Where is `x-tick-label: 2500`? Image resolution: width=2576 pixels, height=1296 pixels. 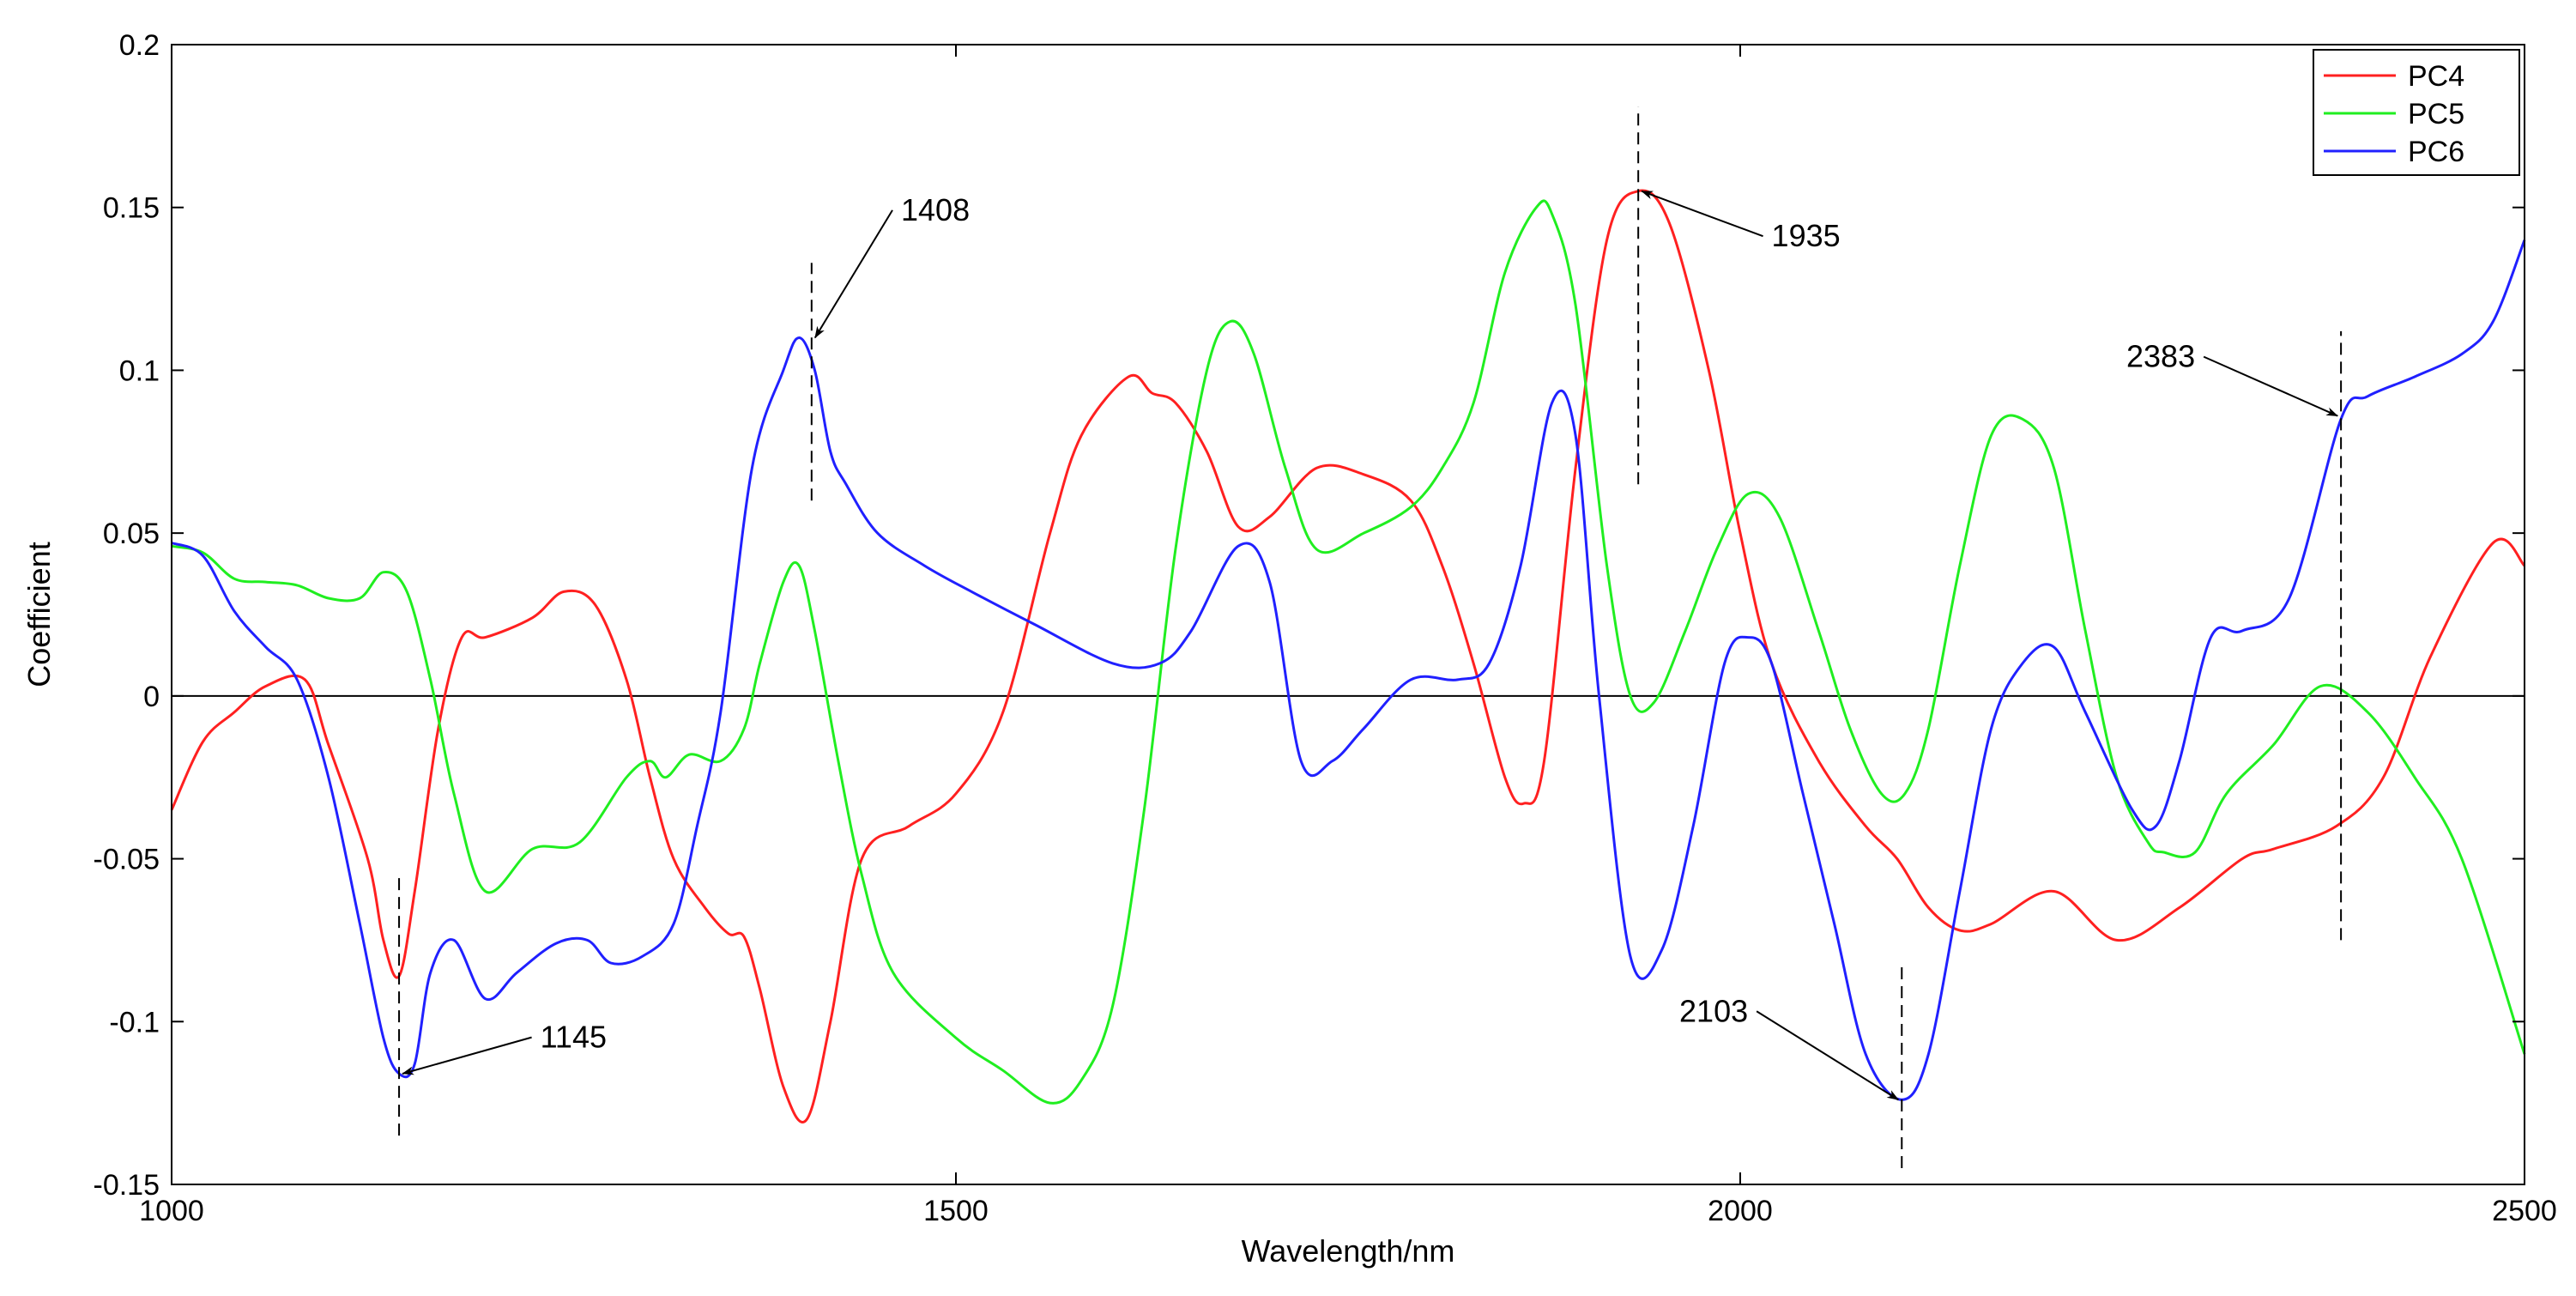
x-tick-label: 2500 is located at coordinates (2524, 1211).